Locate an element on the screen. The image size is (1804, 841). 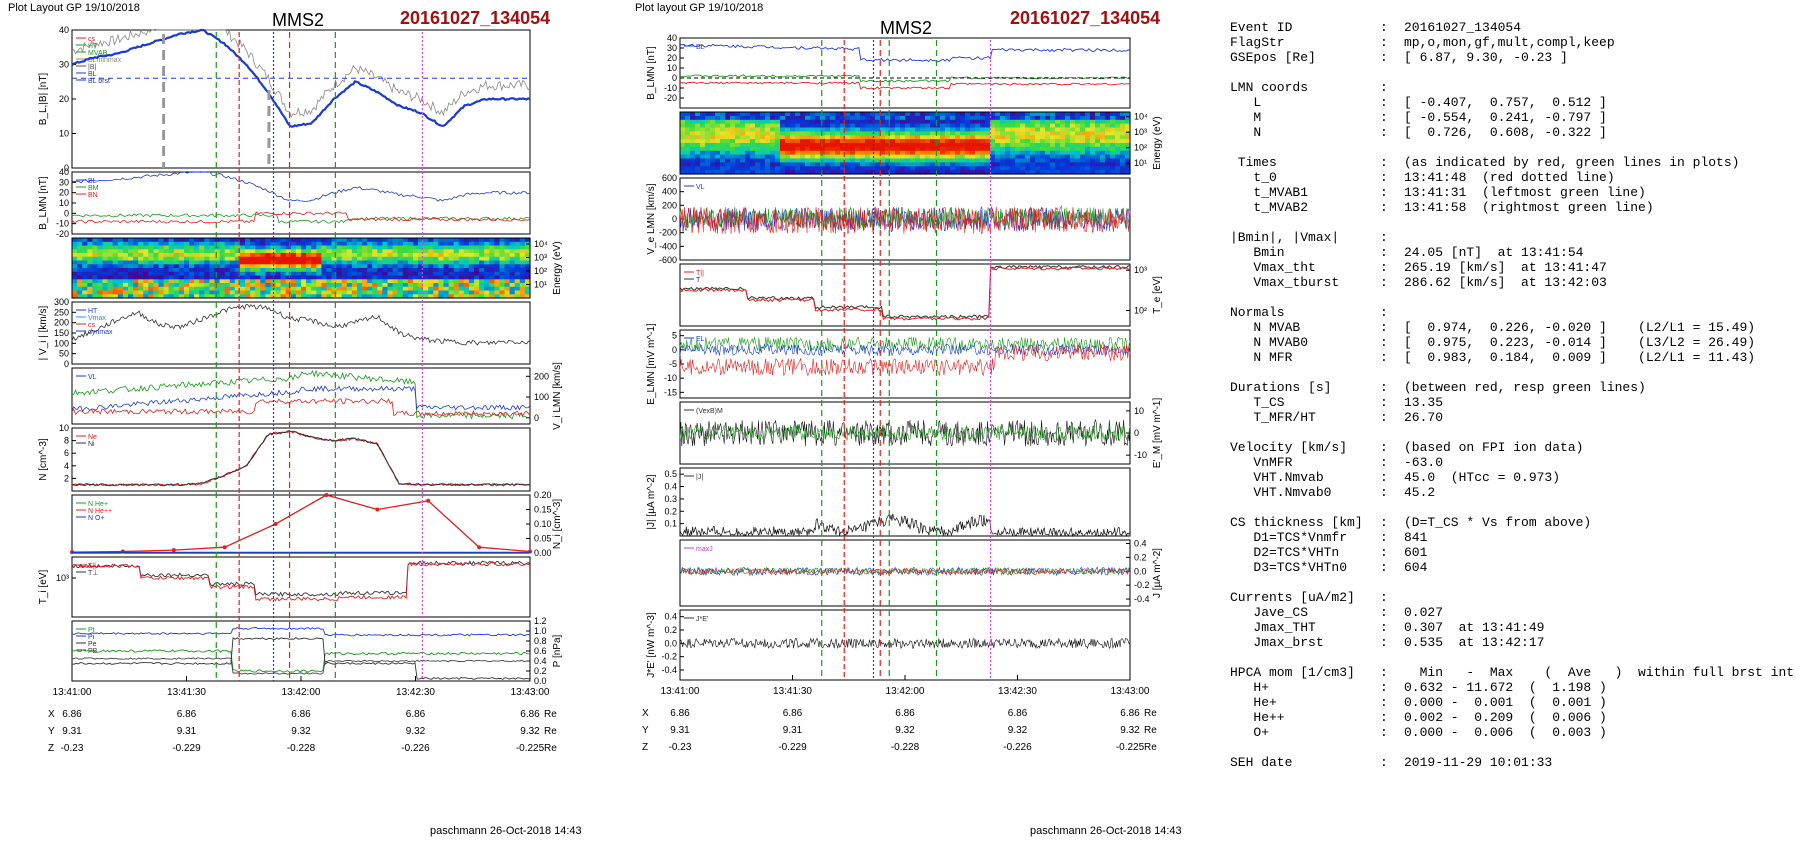
info-row: LMN coords: is located at coordinates (1512, 87).